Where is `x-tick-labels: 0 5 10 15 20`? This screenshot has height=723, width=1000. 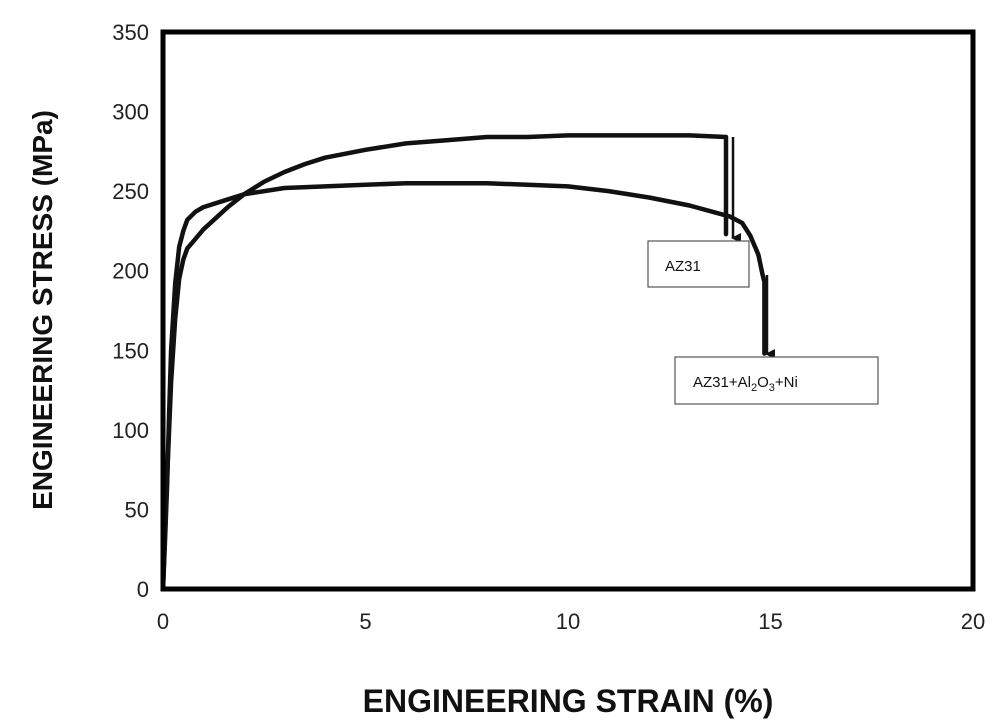
x-tick-labels: 0 5 10 15 20 is located at coordinates (571, 621).